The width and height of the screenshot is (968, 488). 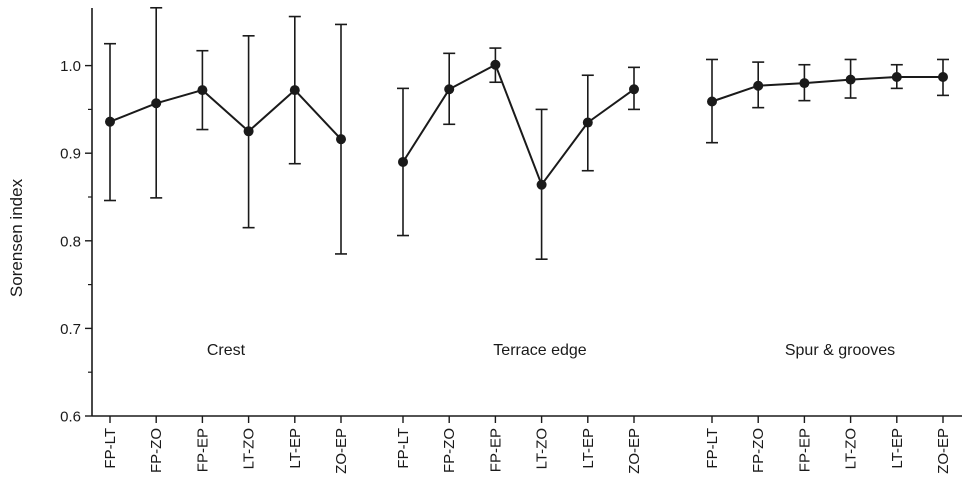 What do you see at coordinates (16, 237) in the screenshot?
I see `y-axis-title: Sorensen index` at bounding box center [16, 237].